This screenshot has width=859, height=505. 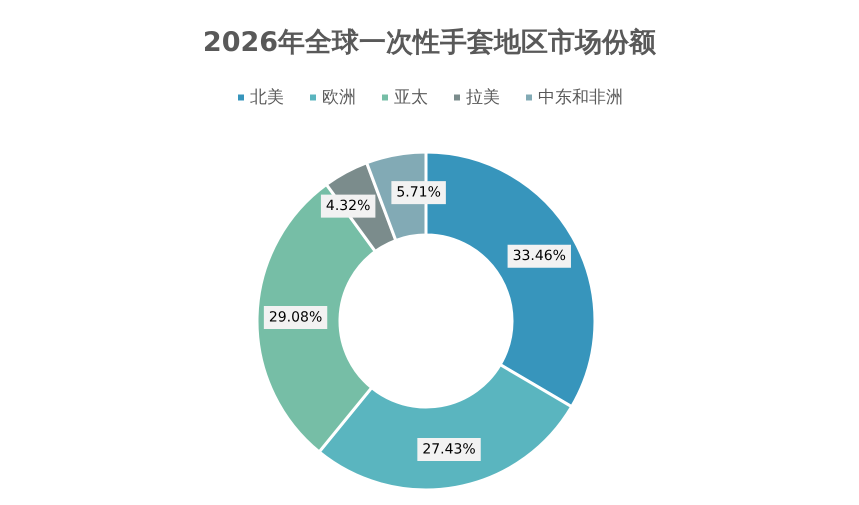 What do you see at coordinates (483, 98) in the screenshot?
I see `legend-label: 拉美` at bounding box center [483, 98].